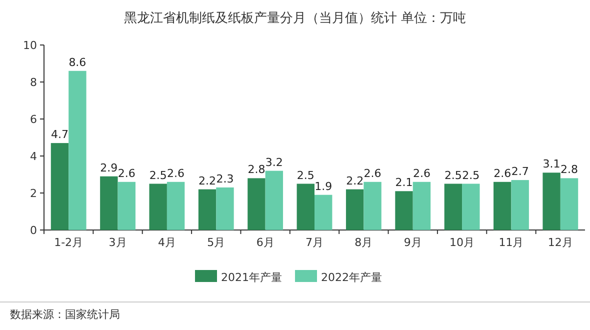 This screenshot has height=330, width=590. I want to click on data-label: 3.2, so click(274, 162).